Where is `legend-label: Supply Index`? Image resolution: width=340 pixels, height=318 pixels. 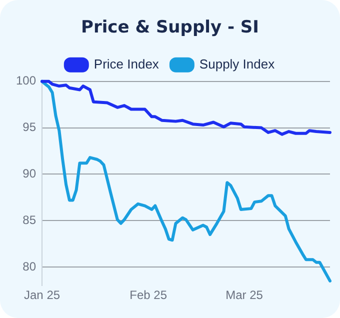 legend-label: Supply Index is located at coordinates (237, 64).